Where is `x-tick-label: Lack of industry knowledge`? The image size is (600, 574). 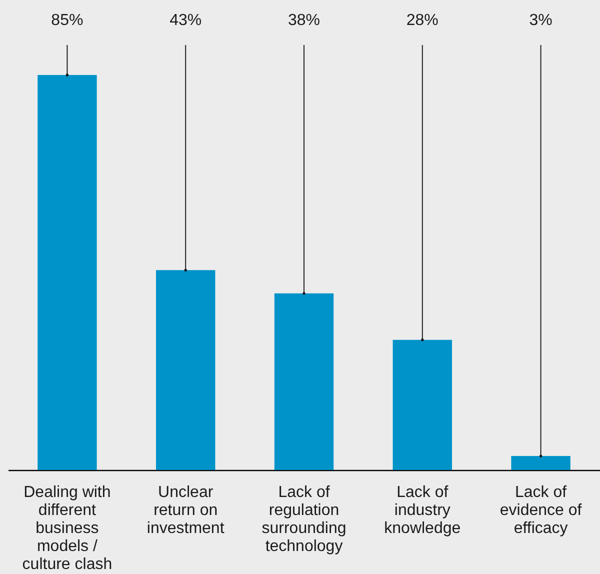
x-tick-label: Lack of industry knowledge is located at coordinates (422, 510).